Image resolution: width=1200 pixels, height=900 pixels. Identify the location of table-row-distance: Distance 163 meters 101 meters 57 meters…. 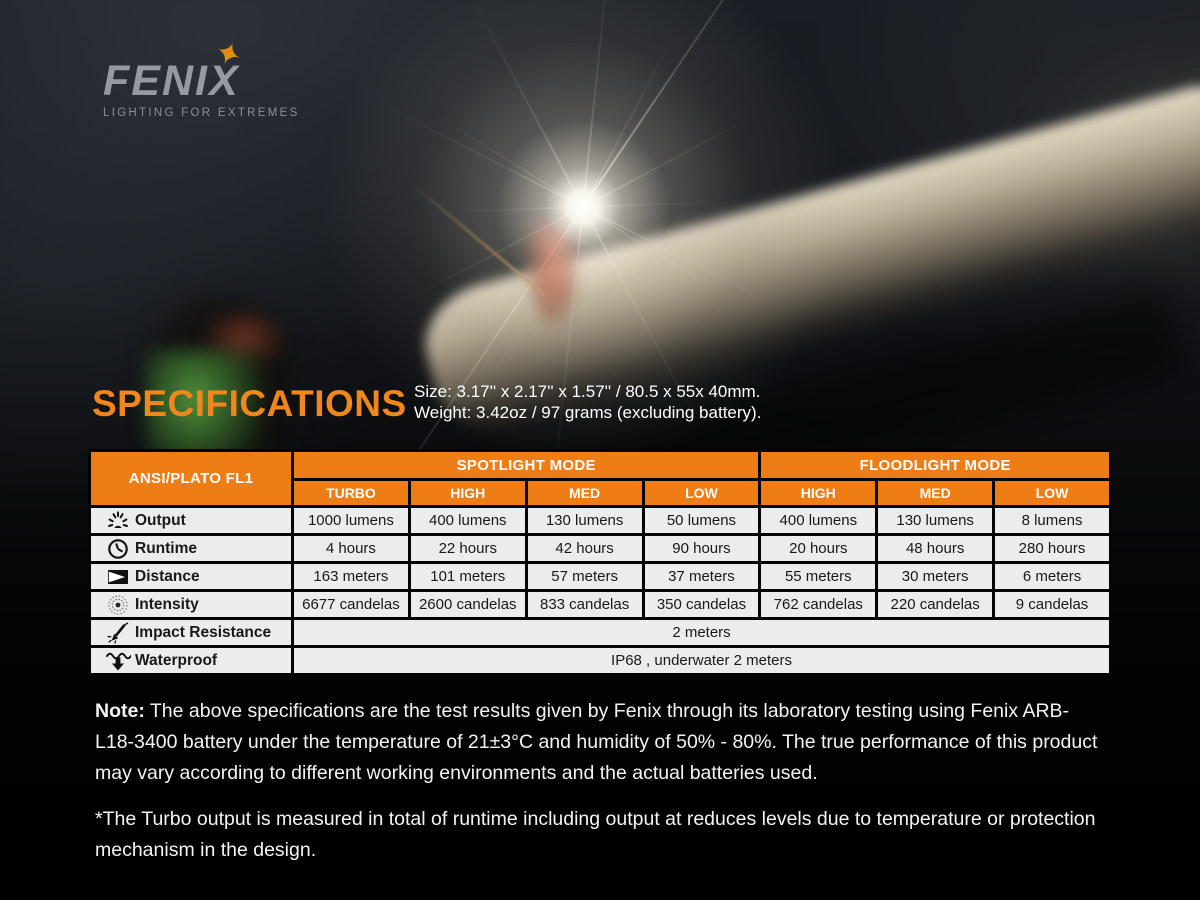
(600, 576).